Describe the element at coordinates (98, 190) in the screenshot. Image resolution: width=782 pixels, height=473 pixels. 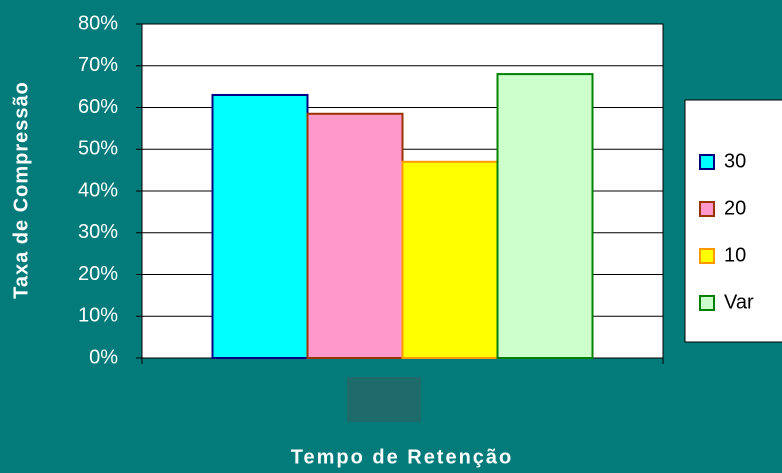
I see `y-tick-label: 40%` at that location.